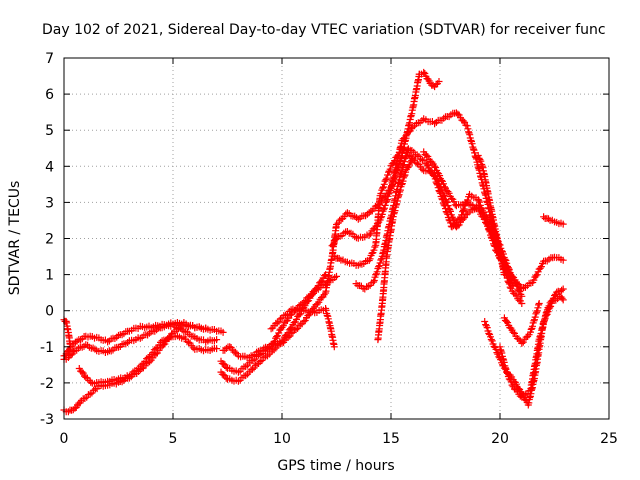 This screenshot has width=640, height=480. What do you see at coordinates (531, 343) in the screenshot?
I see `series-pass-r` at bounding box center [531, 343].